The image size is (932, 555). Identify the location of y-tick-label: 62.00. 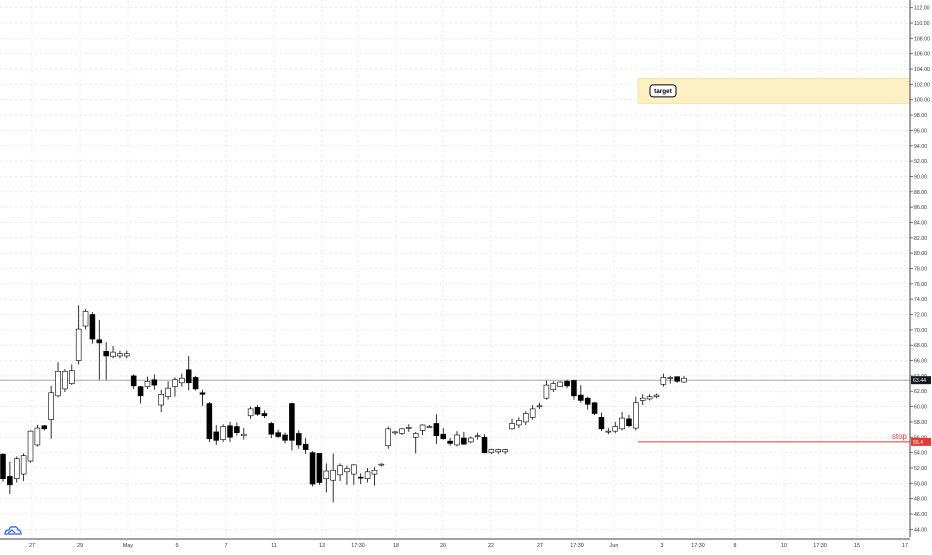
(920, 392).